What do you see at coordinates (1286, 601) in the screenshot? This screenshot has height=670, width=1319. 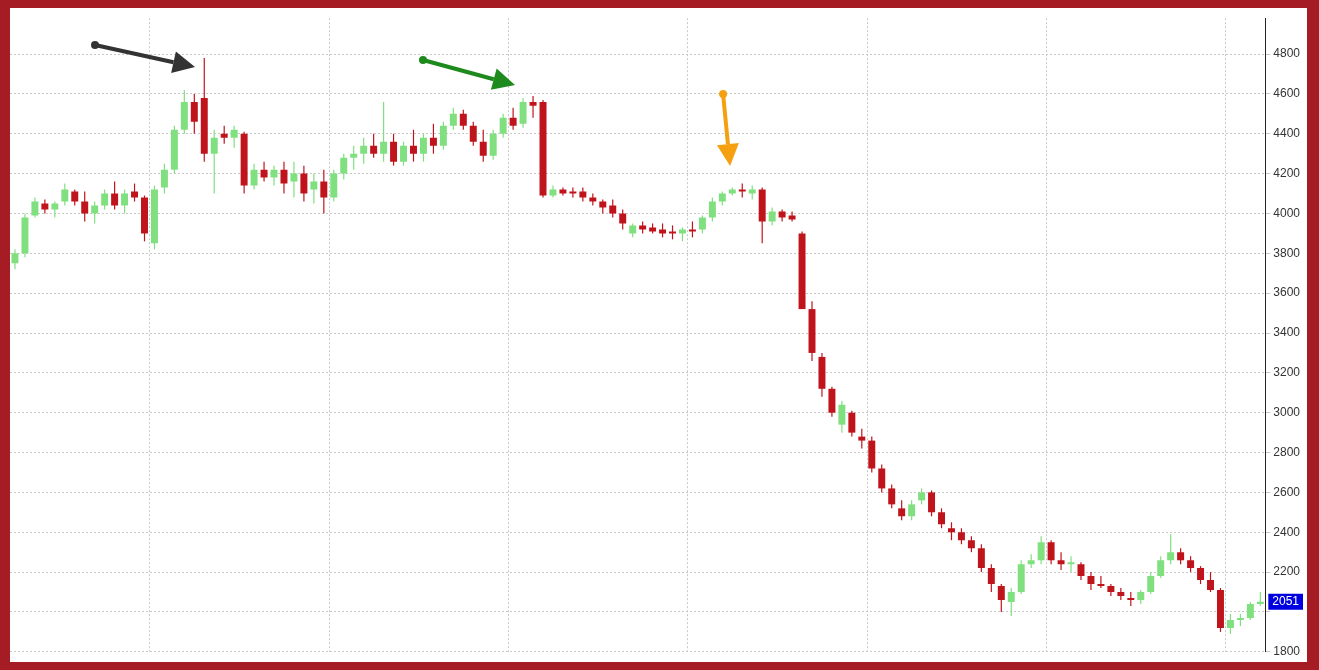 I see `text: 2051` at bounding box center [1286, 601].